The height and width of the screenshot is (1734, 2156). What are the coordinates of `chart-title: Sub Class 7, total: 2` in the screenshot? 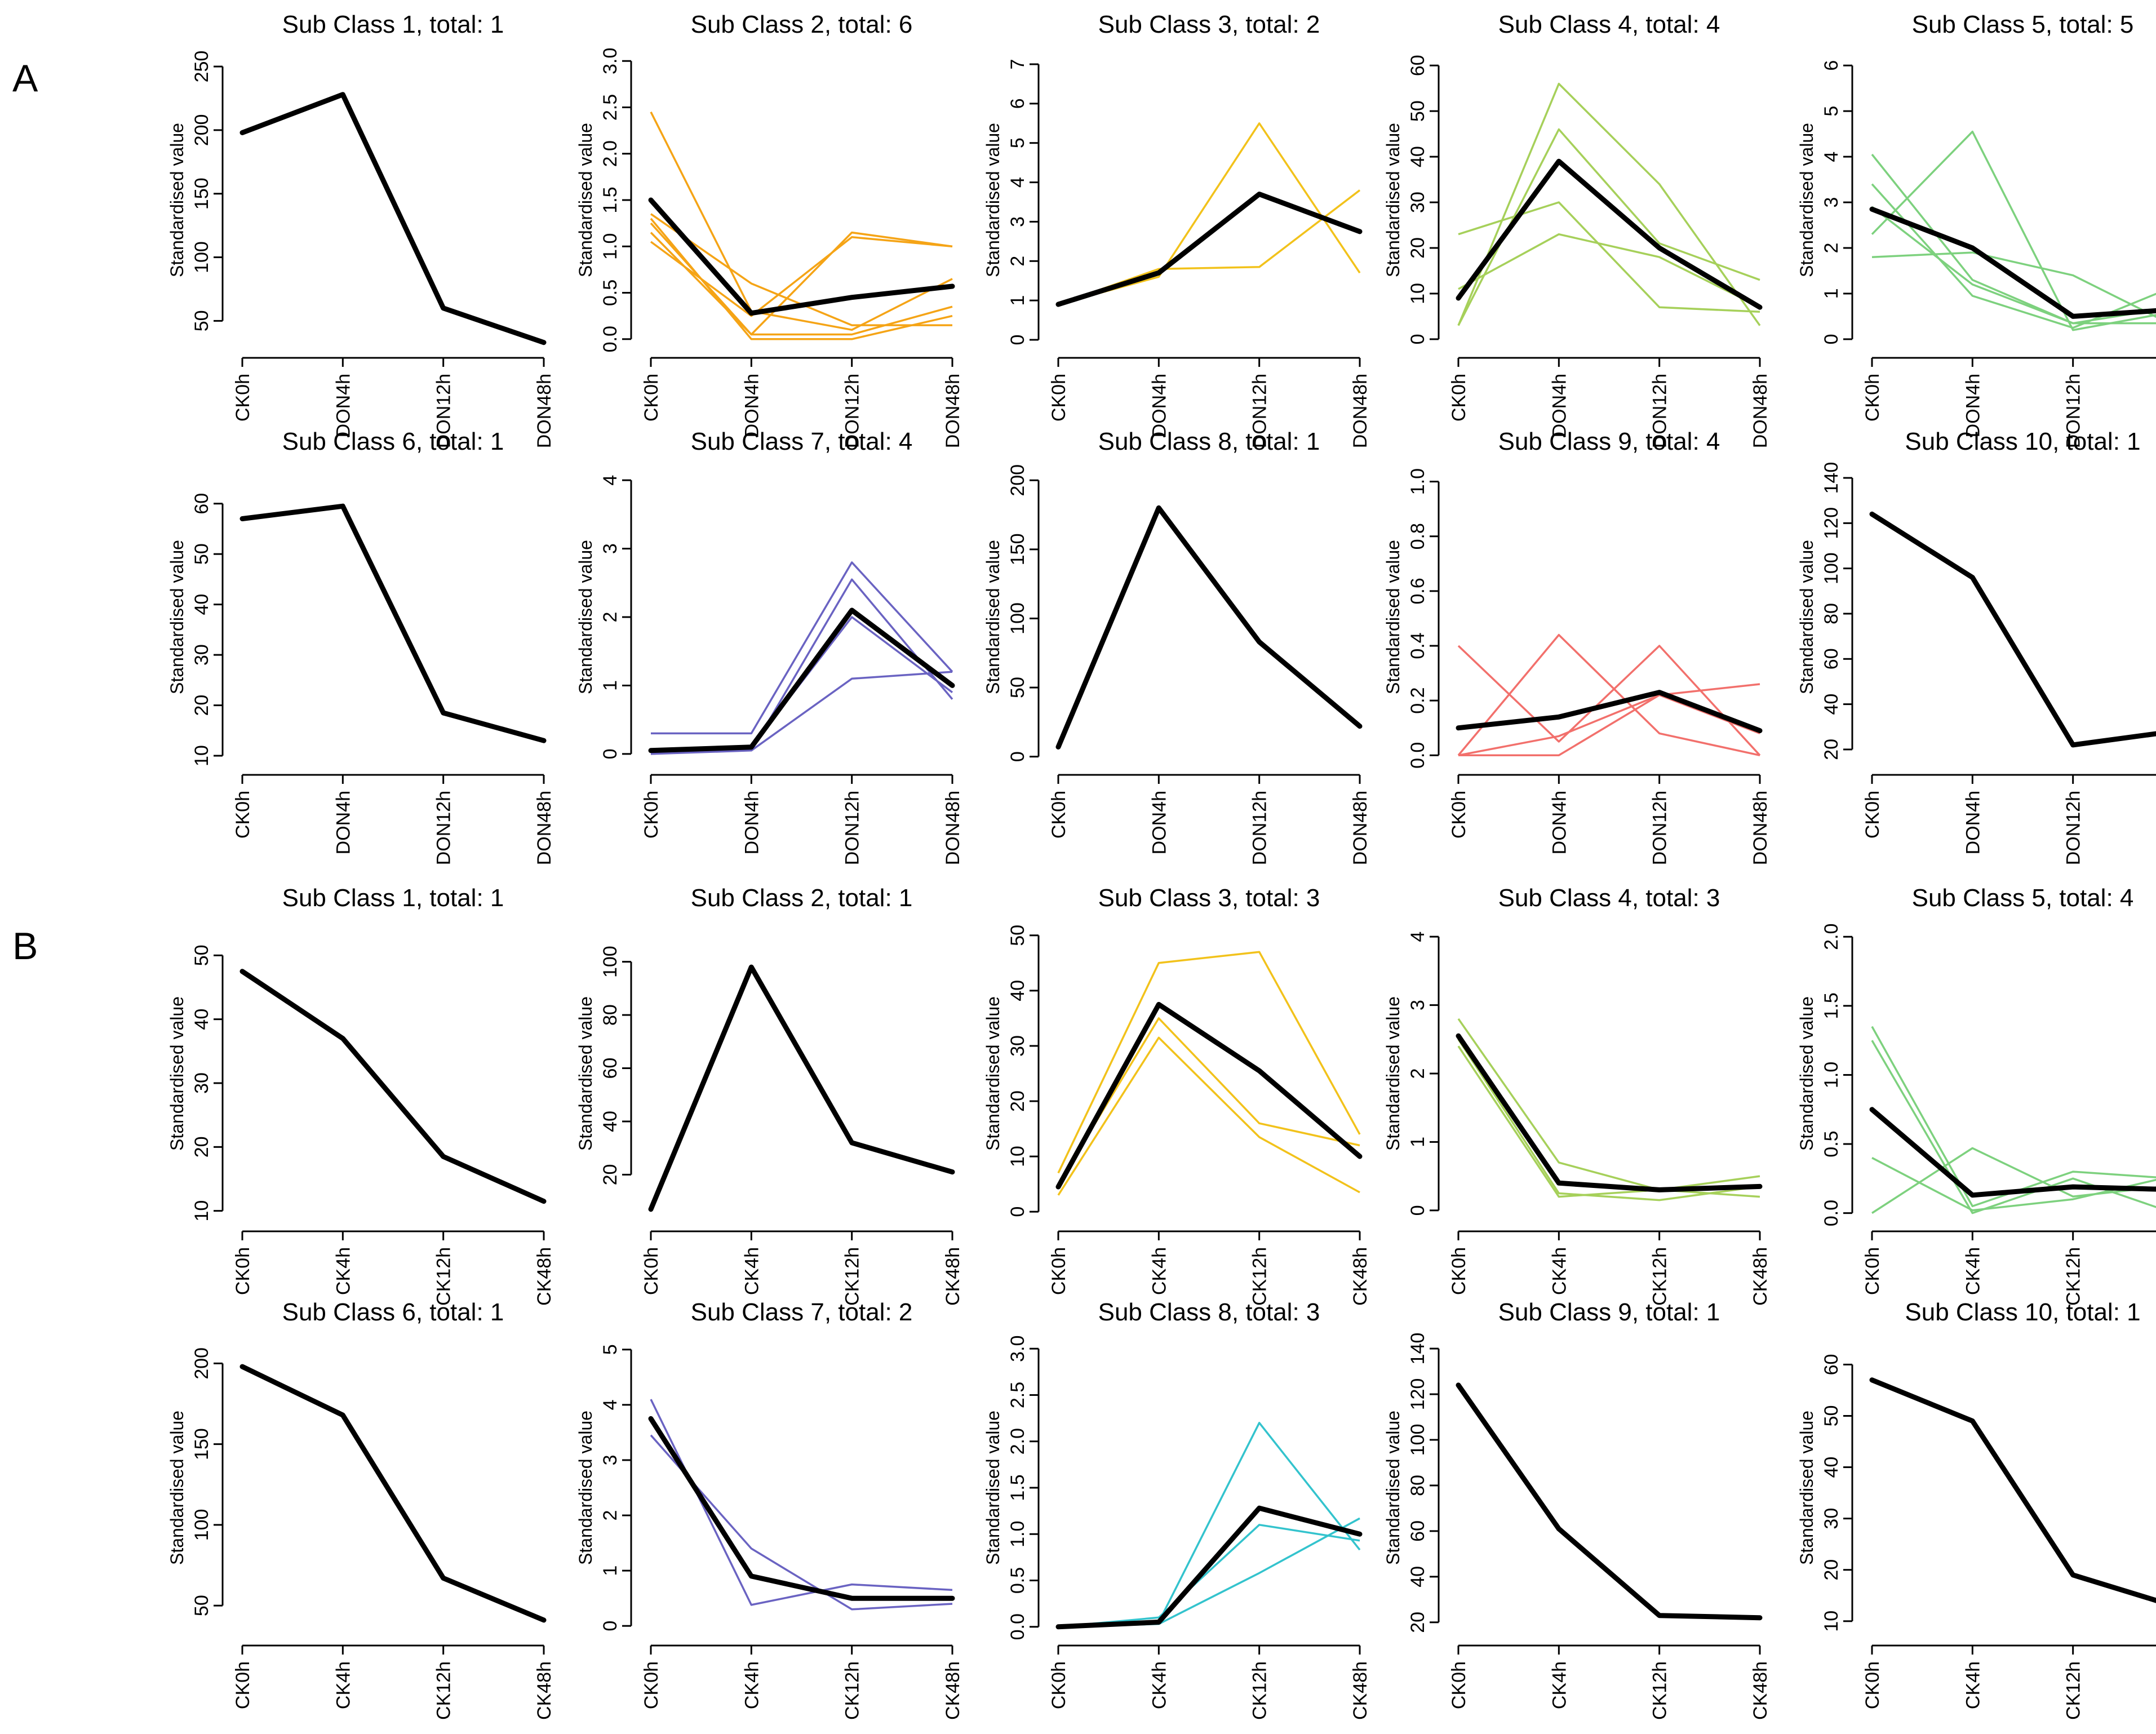 It's located at (802, 1312).